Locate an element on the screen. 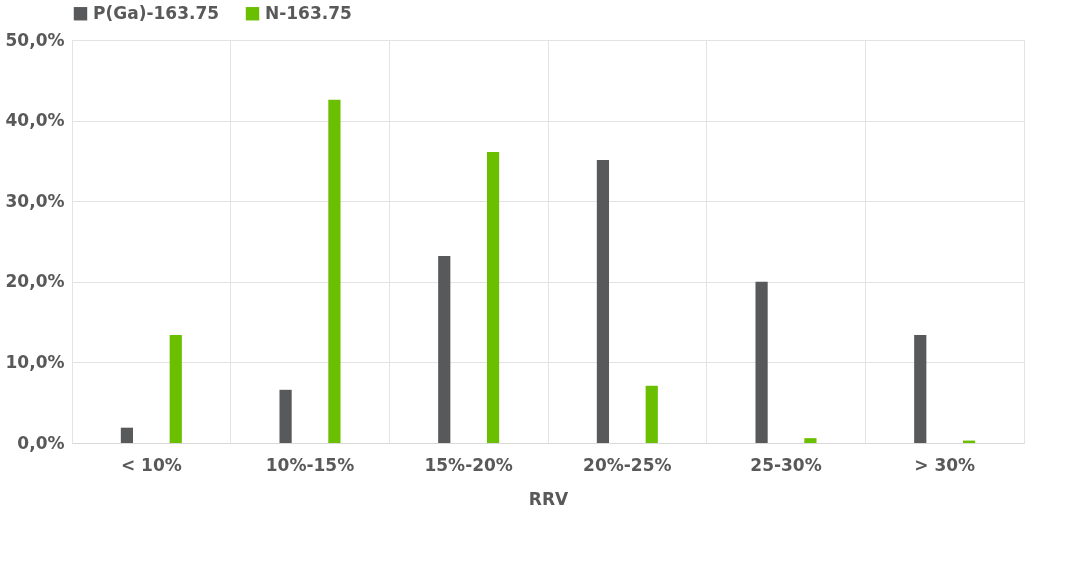 The image size is (1071, 573). y-tick-label: 0,0% is located at coordinates (41, 442).